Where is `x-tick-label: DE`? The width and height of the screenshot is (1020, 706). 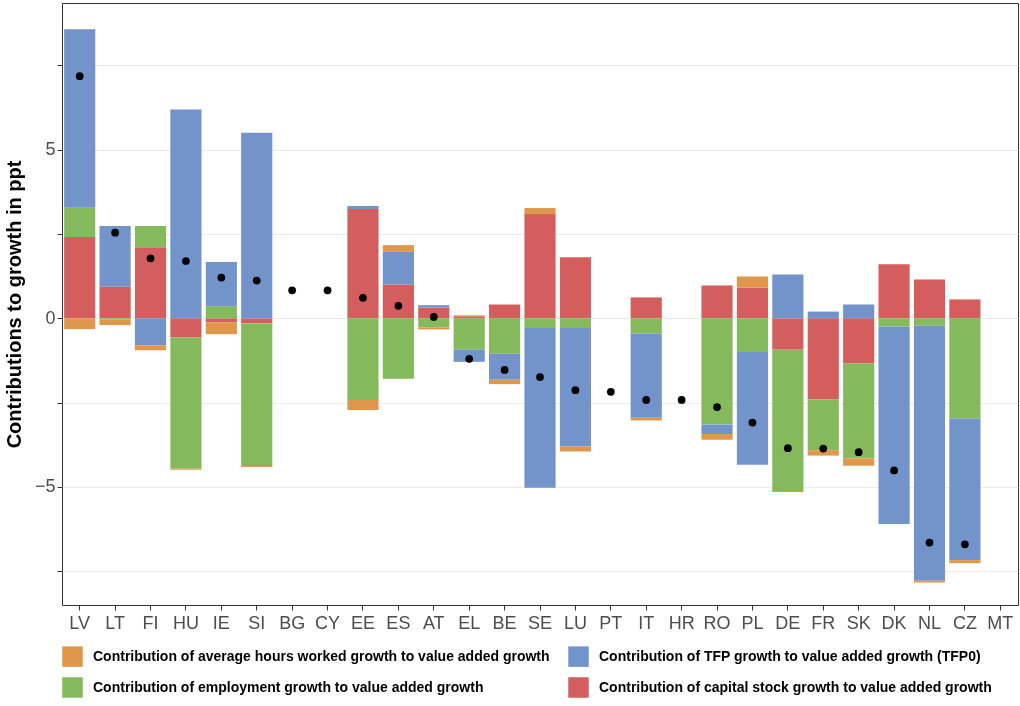
x-tick-label: DE is located at coordinates (788, 622).